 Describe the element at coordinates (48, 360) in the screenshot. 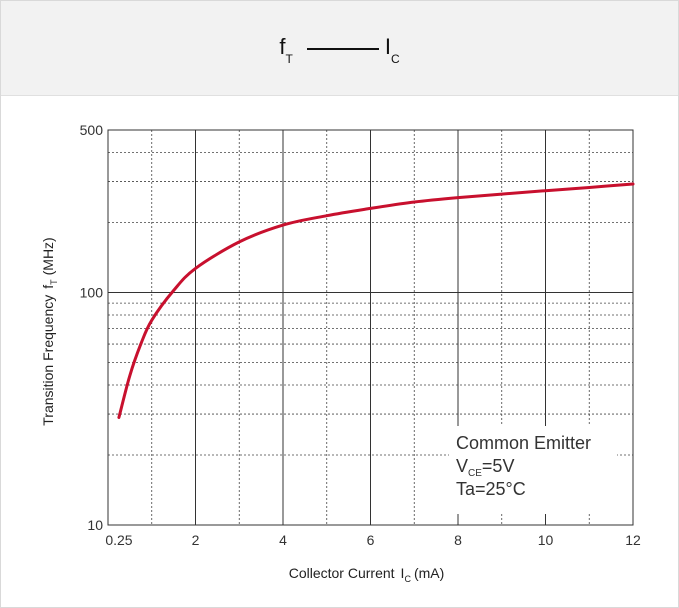

I see `y-label-text: Transition Frequency` at that location.